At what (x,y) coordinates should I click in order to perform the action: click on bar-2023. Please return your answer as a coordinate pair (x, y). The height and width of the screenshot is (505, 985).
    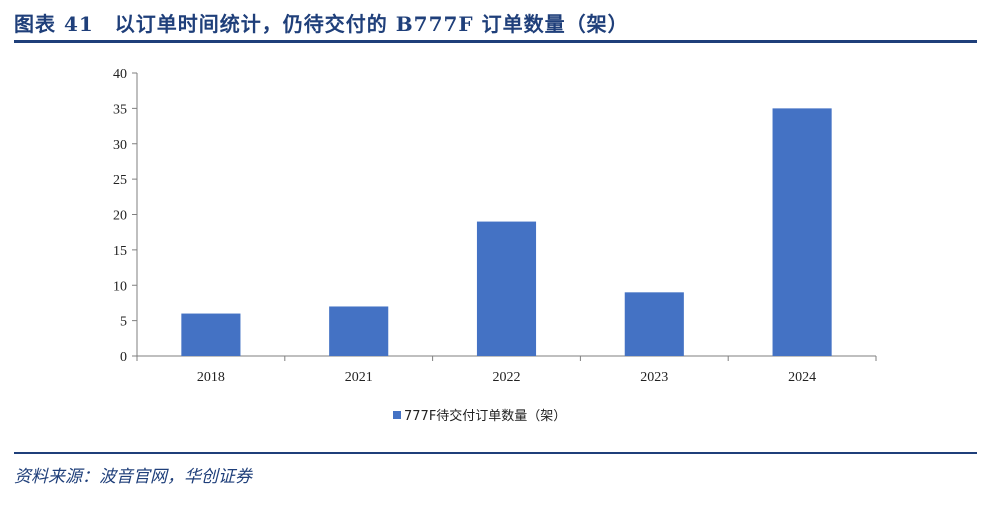
    Looking at the image, I should click on (654, 324).